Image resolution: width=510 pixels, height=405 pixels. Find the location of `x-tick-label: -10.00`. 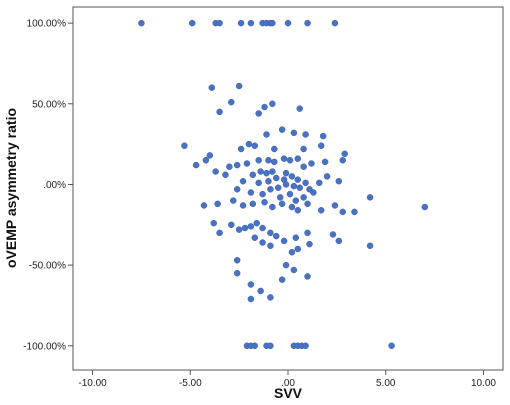

x-tick-label: -10.00 is located at coordinates (92, 383).